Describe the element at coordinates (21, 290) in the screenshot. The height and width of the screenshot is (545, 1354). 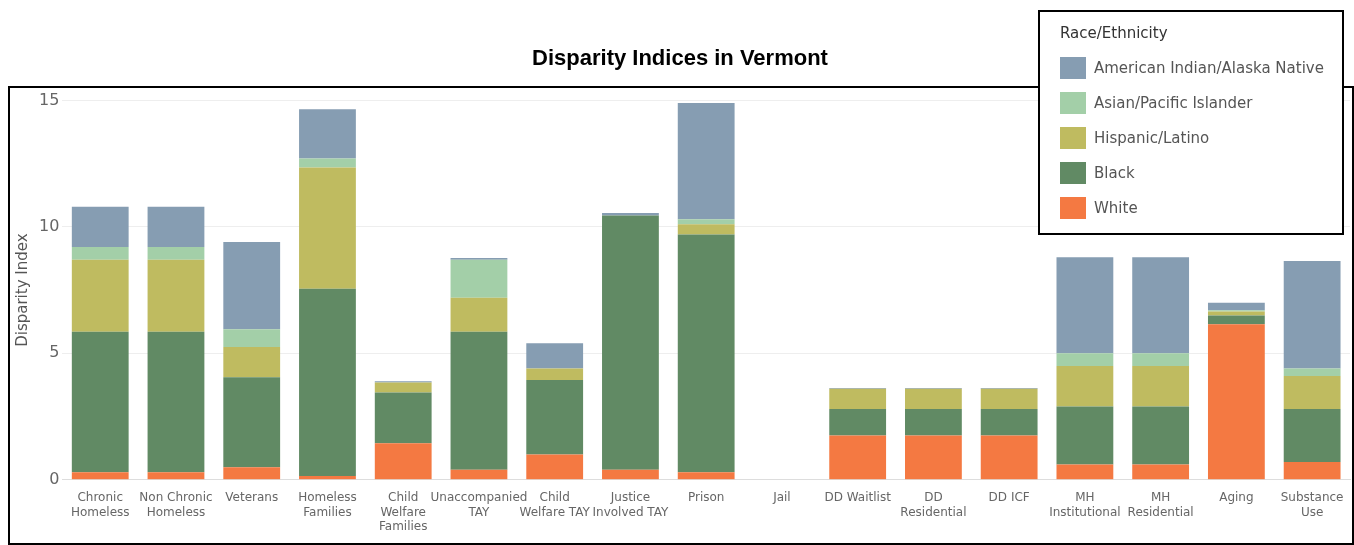
I see `y-axis-title: Disparity Index` at that location.